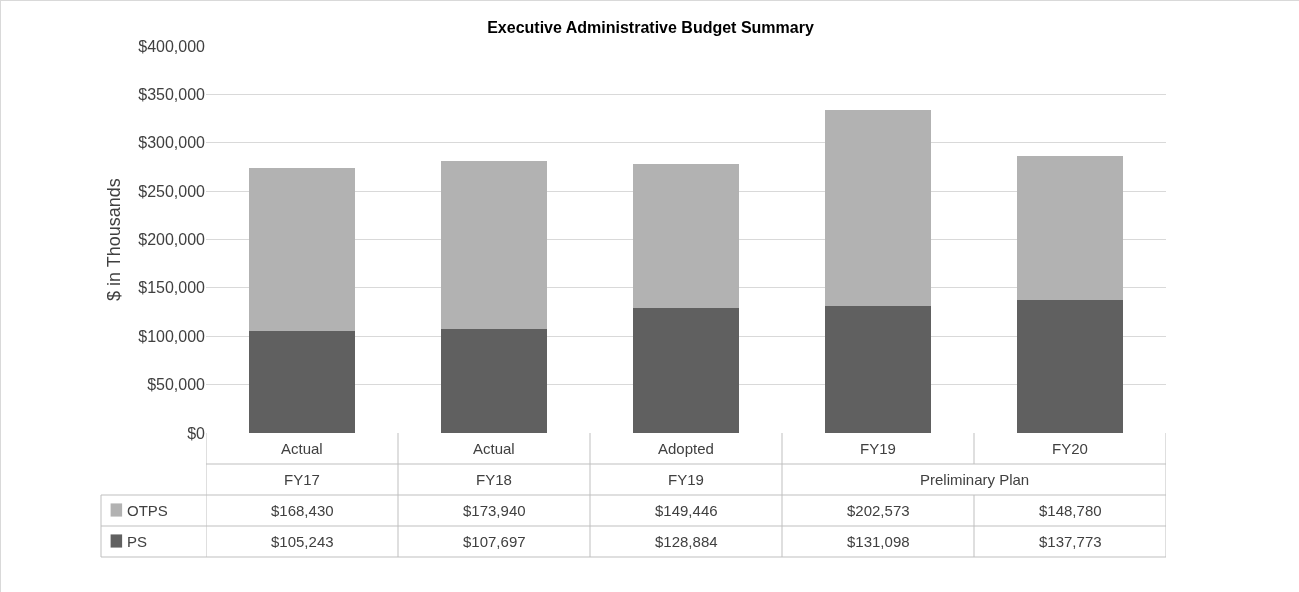  What do you see at coordinates (172, 336) in the screenshot?
I see `y-tick-label: $100,000` at bounding box center [172, 336].